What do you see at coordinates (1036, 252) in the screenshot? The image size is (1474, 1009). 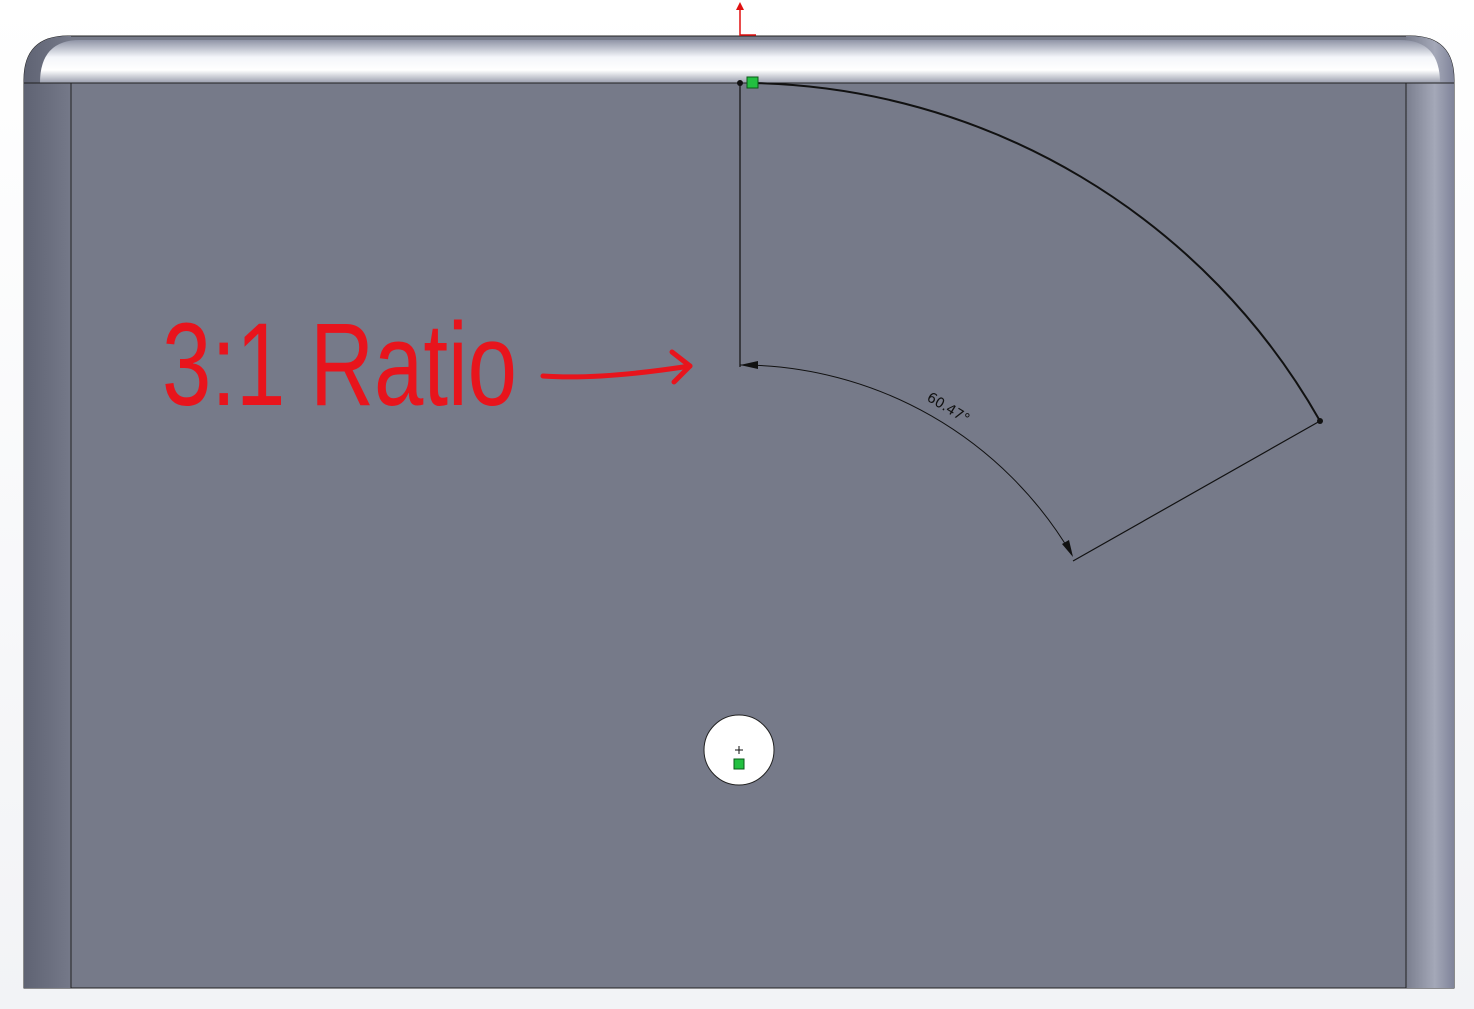 I see `sketch-arc` at bounding box center [1036, 252].